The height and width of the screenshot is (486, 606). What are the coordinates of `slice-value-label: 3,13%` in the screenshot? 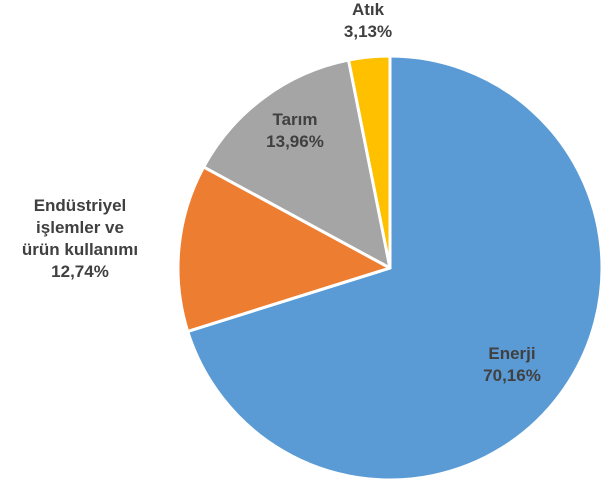 It's located at (368, 31).